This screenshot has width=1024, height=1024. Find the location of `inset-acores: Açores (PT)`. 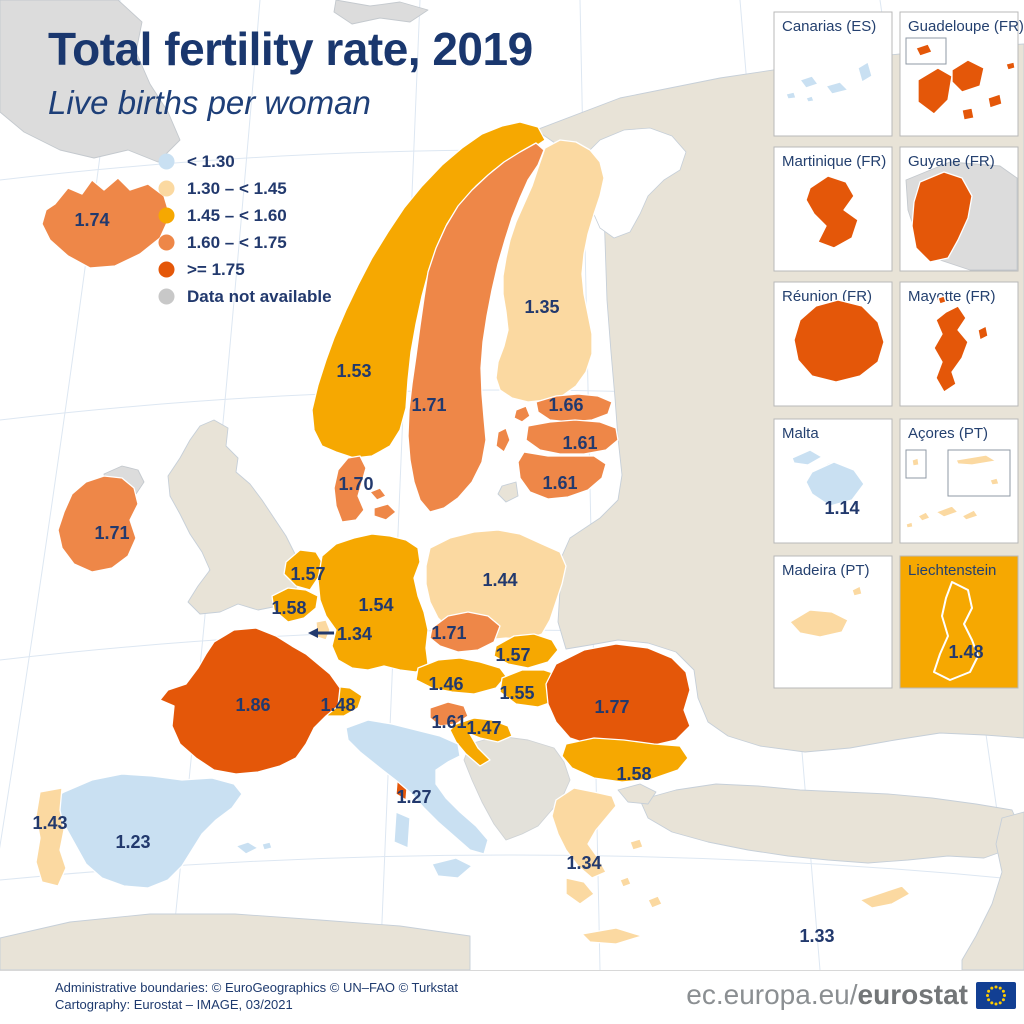

inset-acores: Açores (PT) is located at coordinates (959, 481).